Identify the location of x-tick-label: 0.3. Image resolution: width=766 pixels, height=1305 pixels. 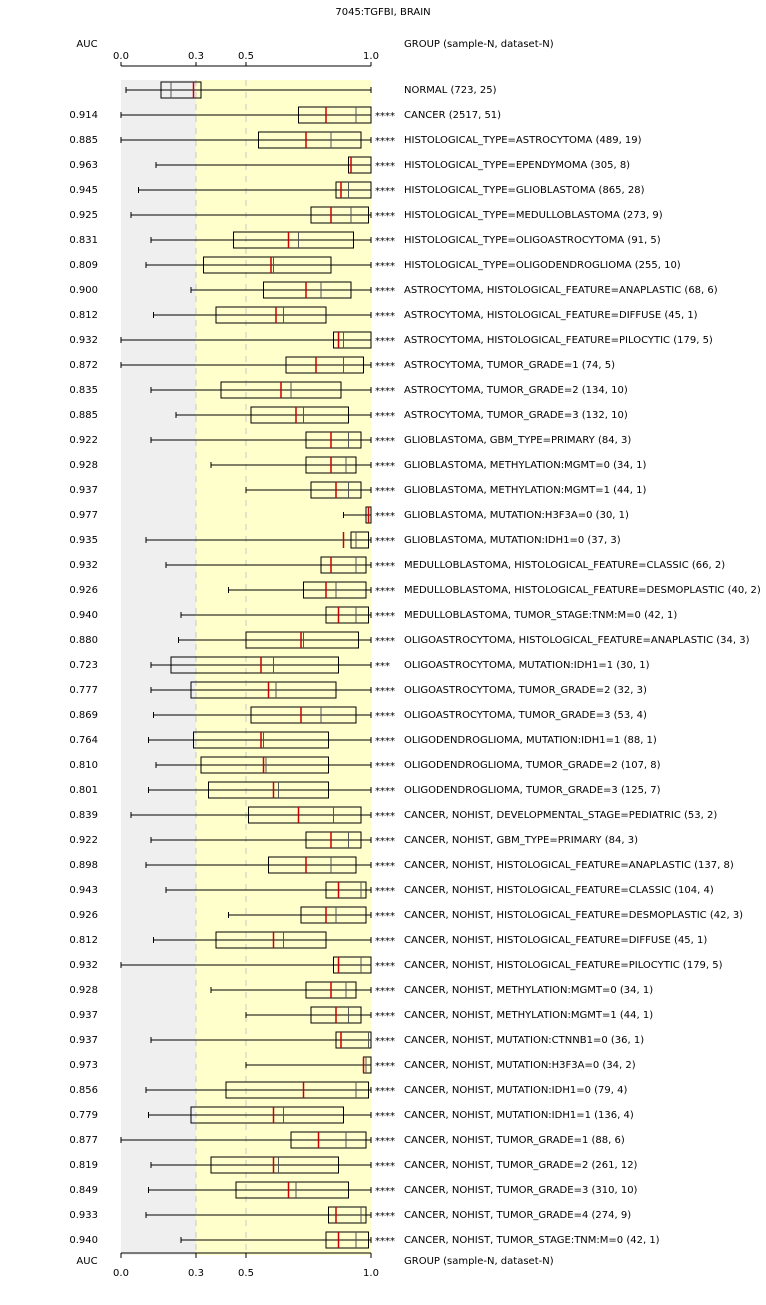
(196, 56).